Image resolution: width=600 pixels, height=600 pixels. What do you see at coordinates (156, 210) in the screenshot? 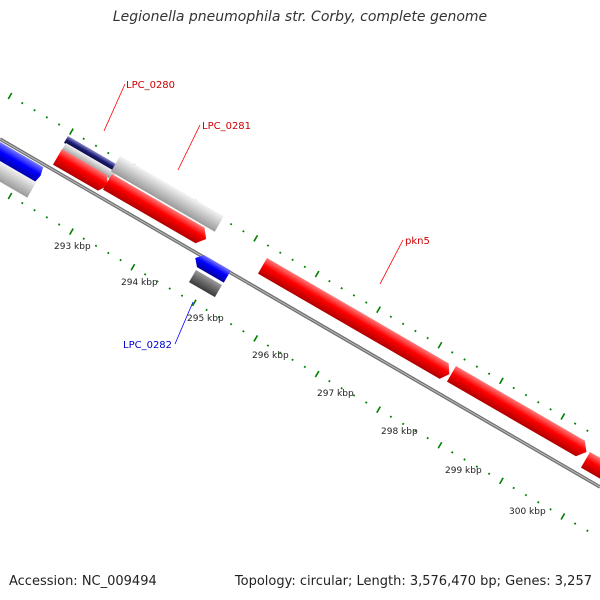
I see `forward-cds-lpc0281` at bounding box center [156, 210].